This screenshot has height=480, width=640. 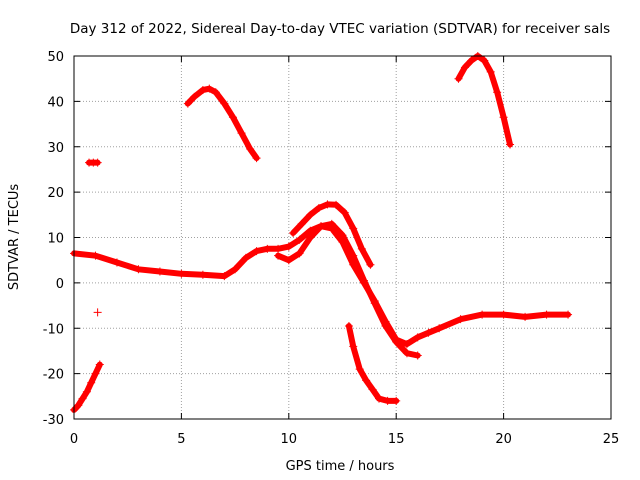 What do you see at coordinates (14, 237) in the screenshot?
I see `y-axis-label: SDTVAR / TECUs` at bounding box center [14, 237].